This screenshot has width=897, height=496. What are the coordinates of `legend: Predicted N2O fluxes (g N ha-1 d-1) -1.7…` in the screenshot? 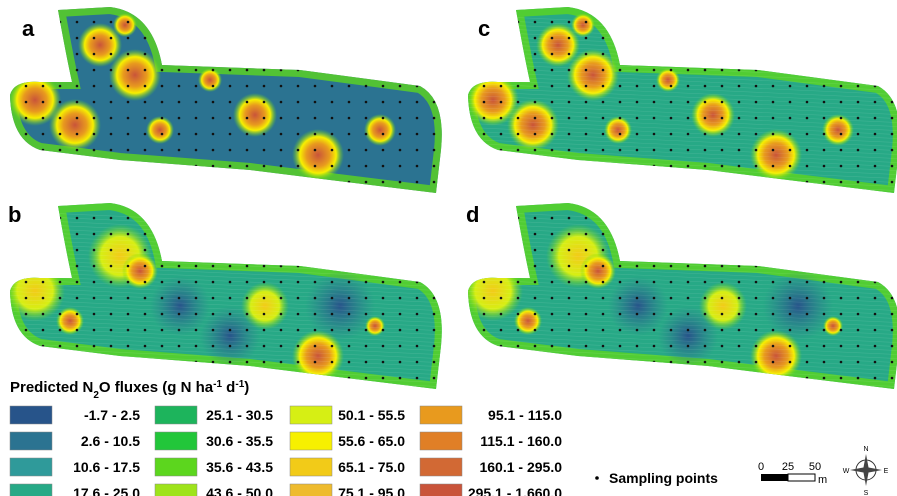 It's located at (285, 437).